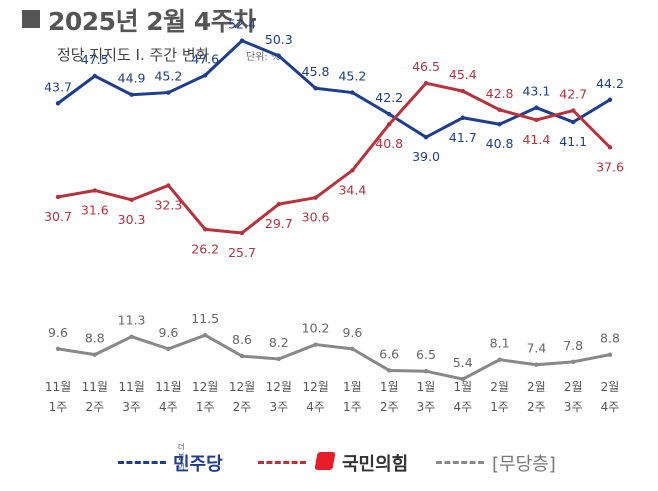 This screenshot has height=491, width=658. I want to click on data-label-democratic: 41.1, so click(573, 141).